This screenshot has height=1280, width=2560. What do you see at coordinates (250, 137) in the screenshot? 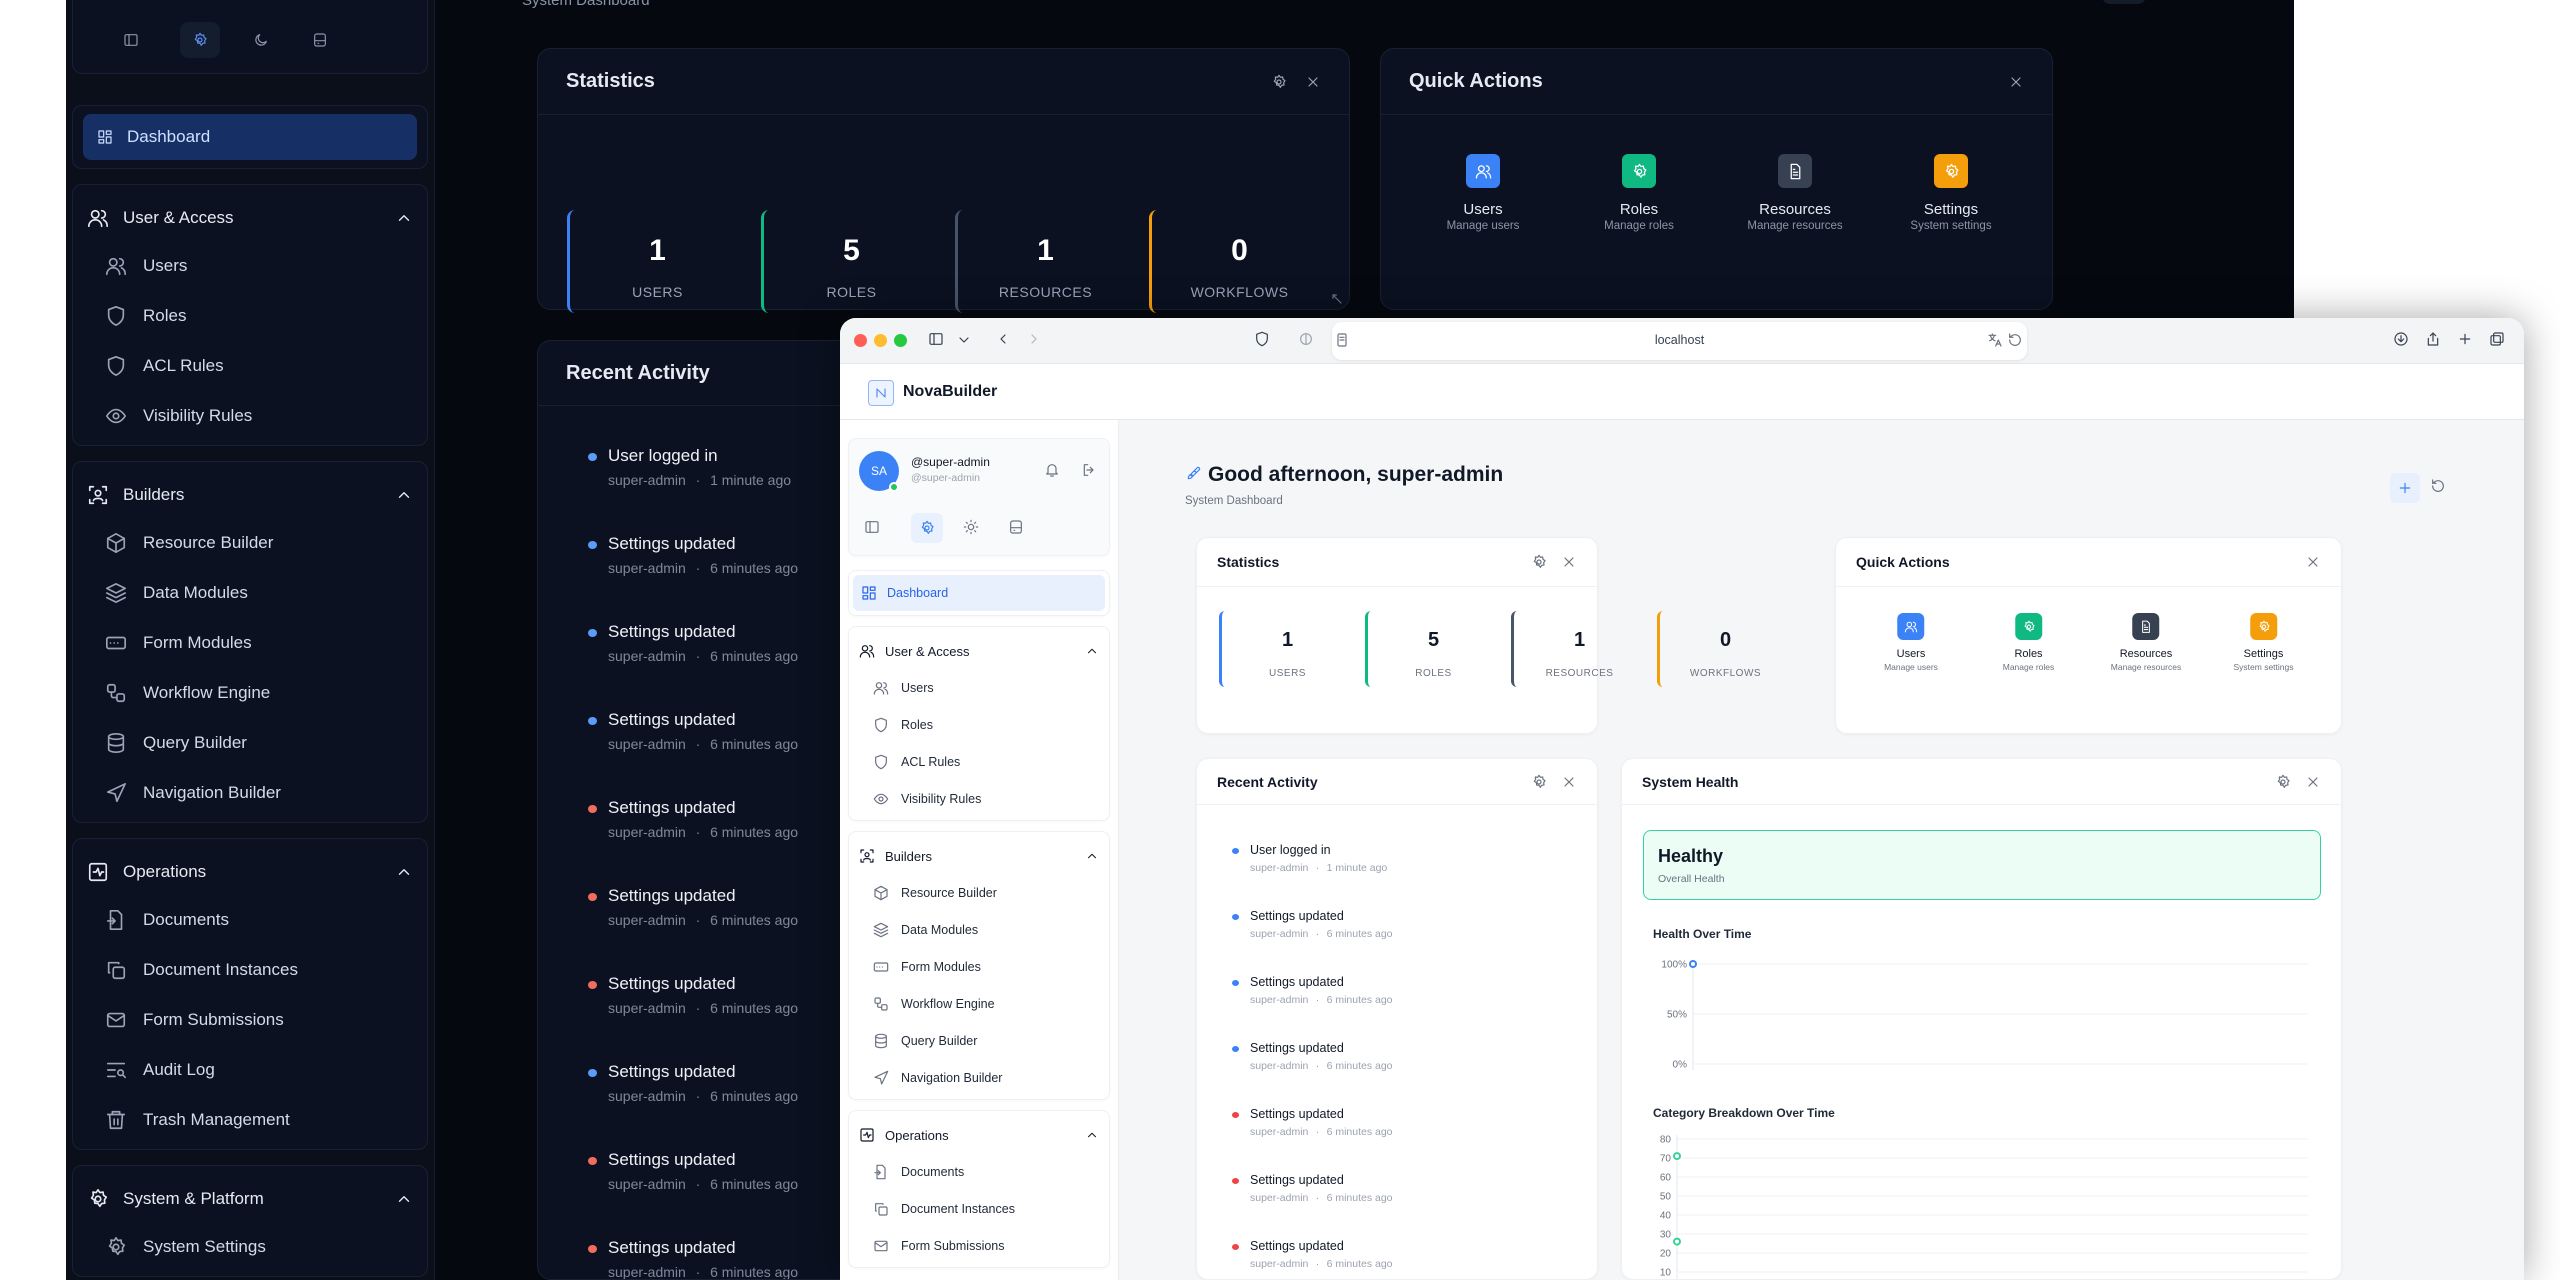
I see `sidebar-item-dashboard: Dashboard` at bounding box center [250, 137].